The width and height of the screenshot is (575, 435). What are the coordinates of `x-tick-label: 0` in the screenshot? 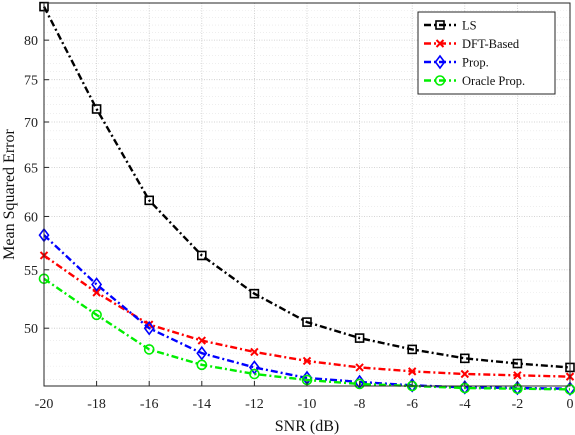 It's located at (570, 404).